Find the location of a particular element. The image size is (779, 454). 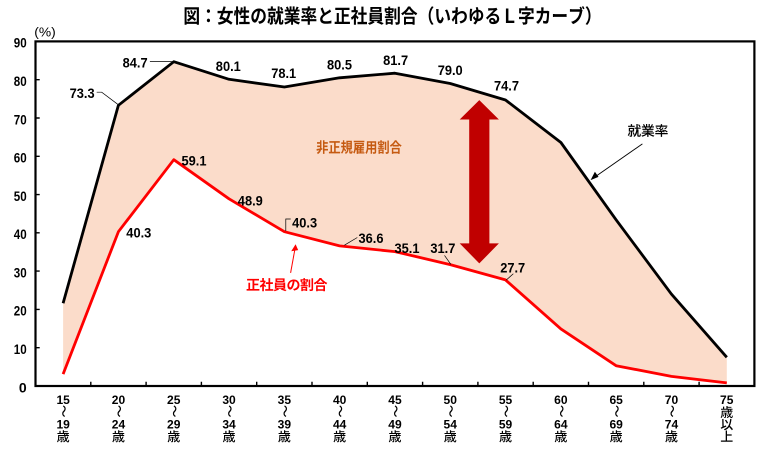

svg-text: 65 is located at coordinates (615, 400).